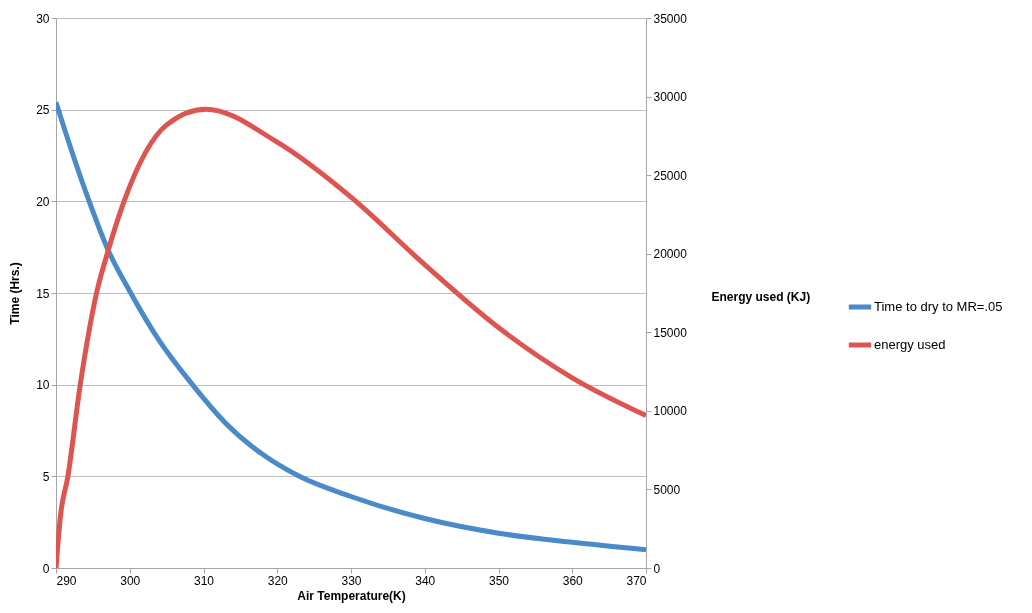  I want to click on x-tick-label: 320, so click(278, 580).